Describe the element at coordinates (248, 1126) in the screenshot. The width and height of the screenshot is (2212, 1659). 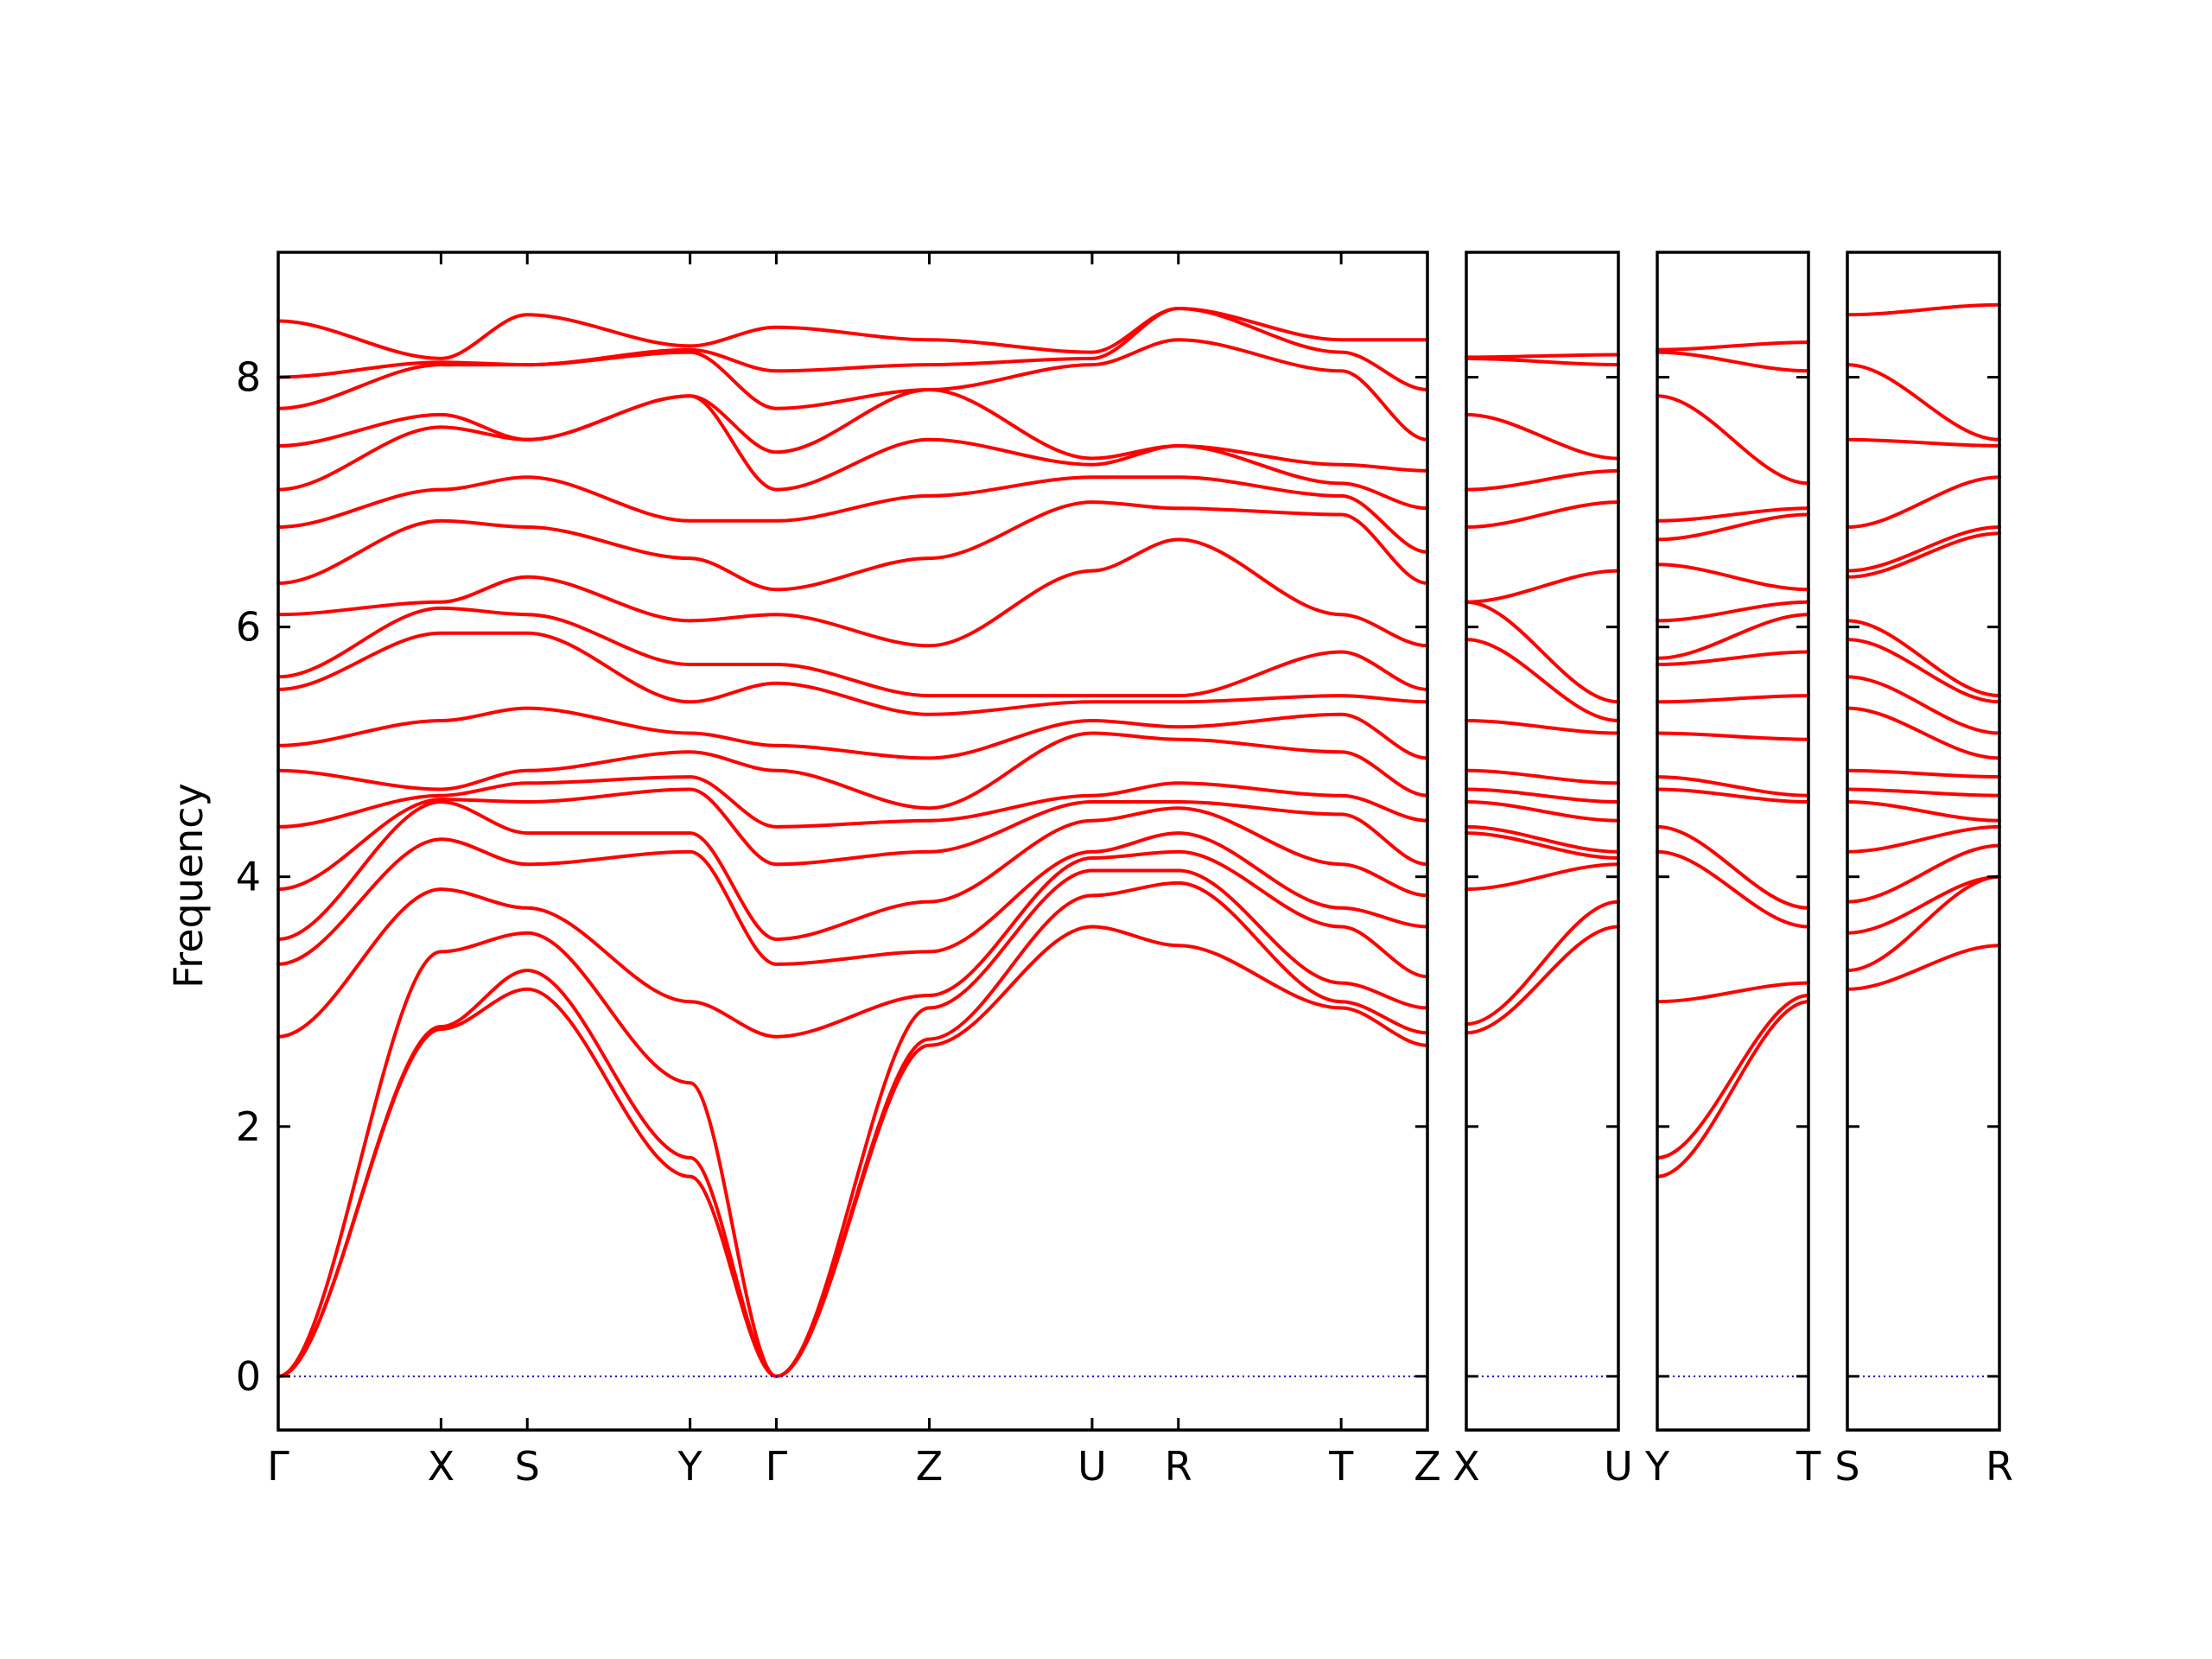
I see `y-tick-label: 2` at that location.